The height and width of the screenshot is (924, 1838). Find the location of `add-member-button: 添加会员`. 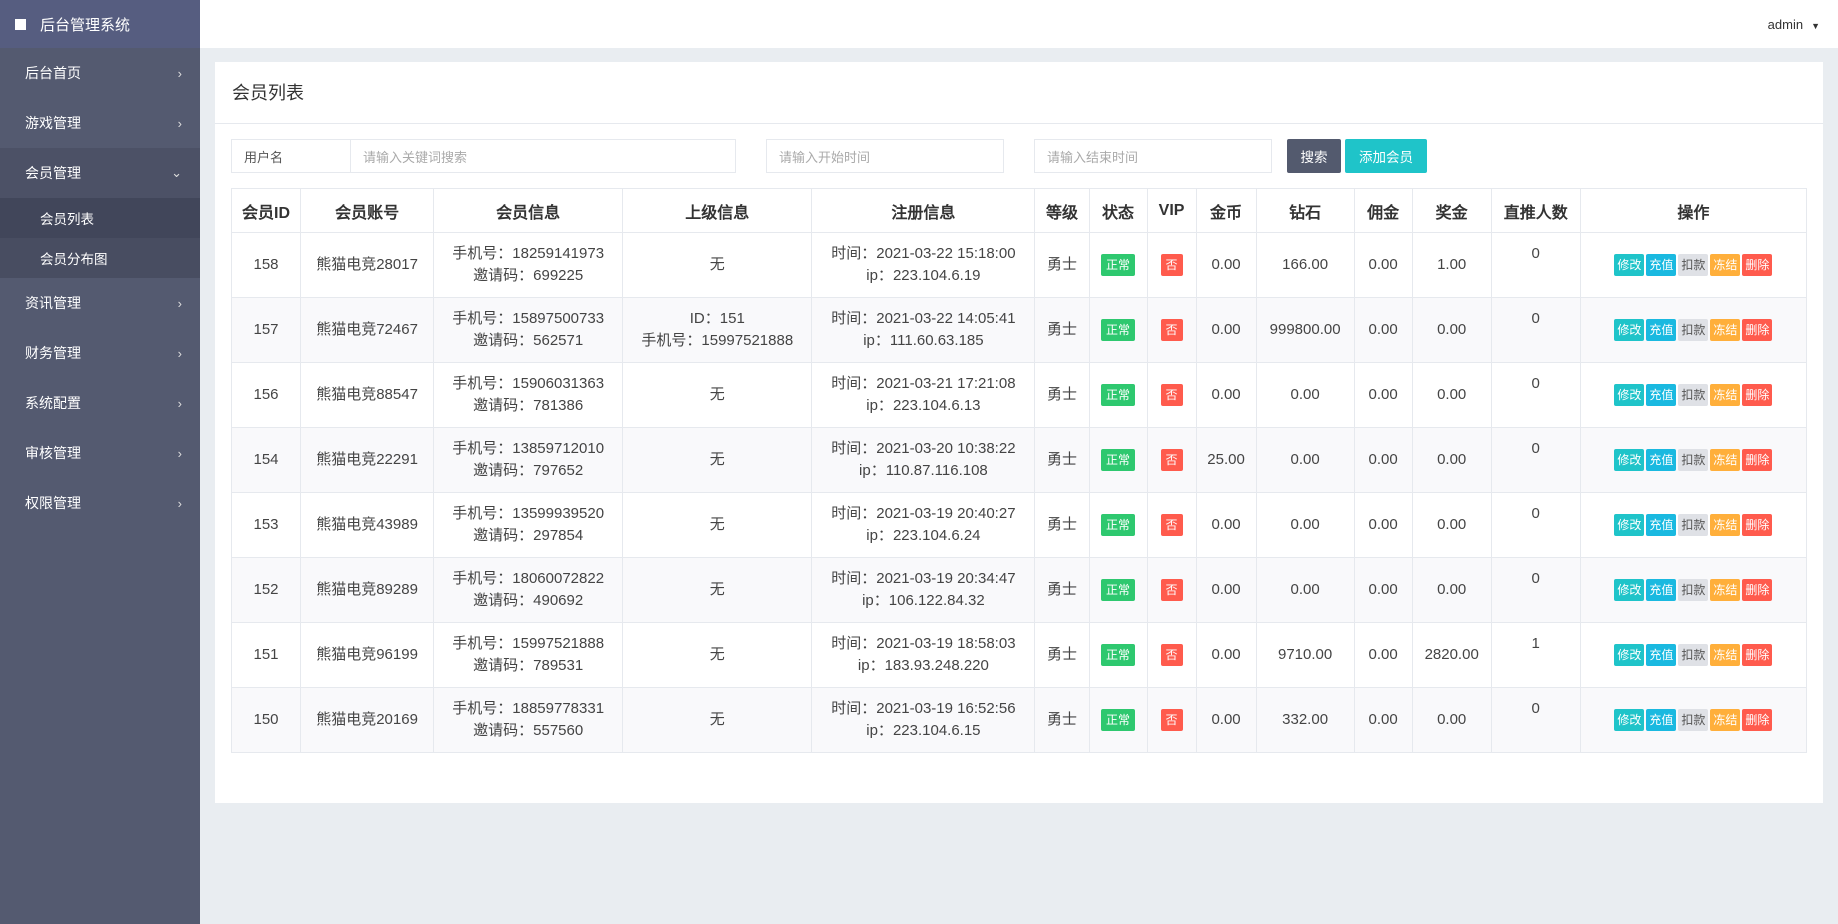

add-member-button: 添加会员 is located at coordinates (1386, 156).